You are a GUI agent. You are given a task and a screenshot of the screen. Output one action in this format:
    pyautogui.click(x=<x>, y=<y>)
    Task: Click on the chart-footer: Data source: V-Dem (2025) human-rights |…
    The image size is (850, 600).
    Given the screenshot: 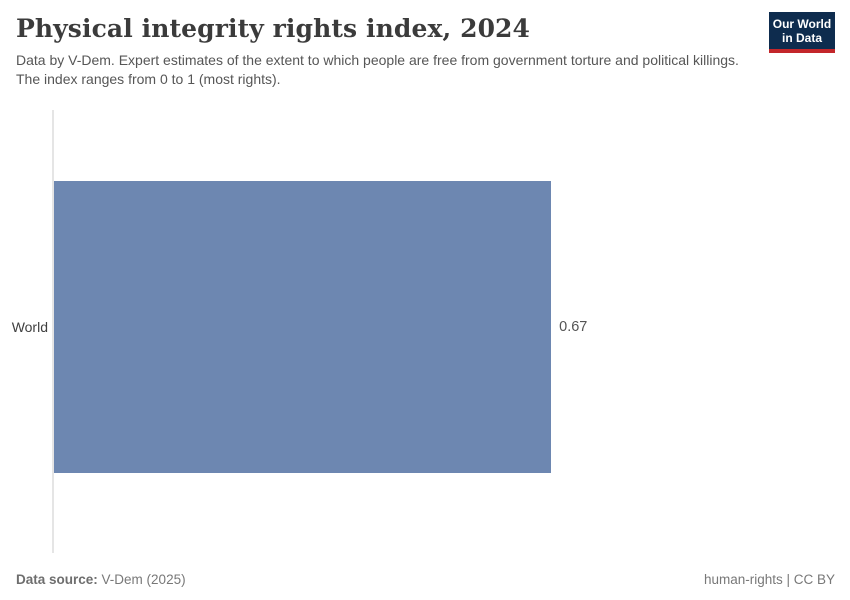 What is the action you would take?
    pyautogui.click(x=425, y=579)
    